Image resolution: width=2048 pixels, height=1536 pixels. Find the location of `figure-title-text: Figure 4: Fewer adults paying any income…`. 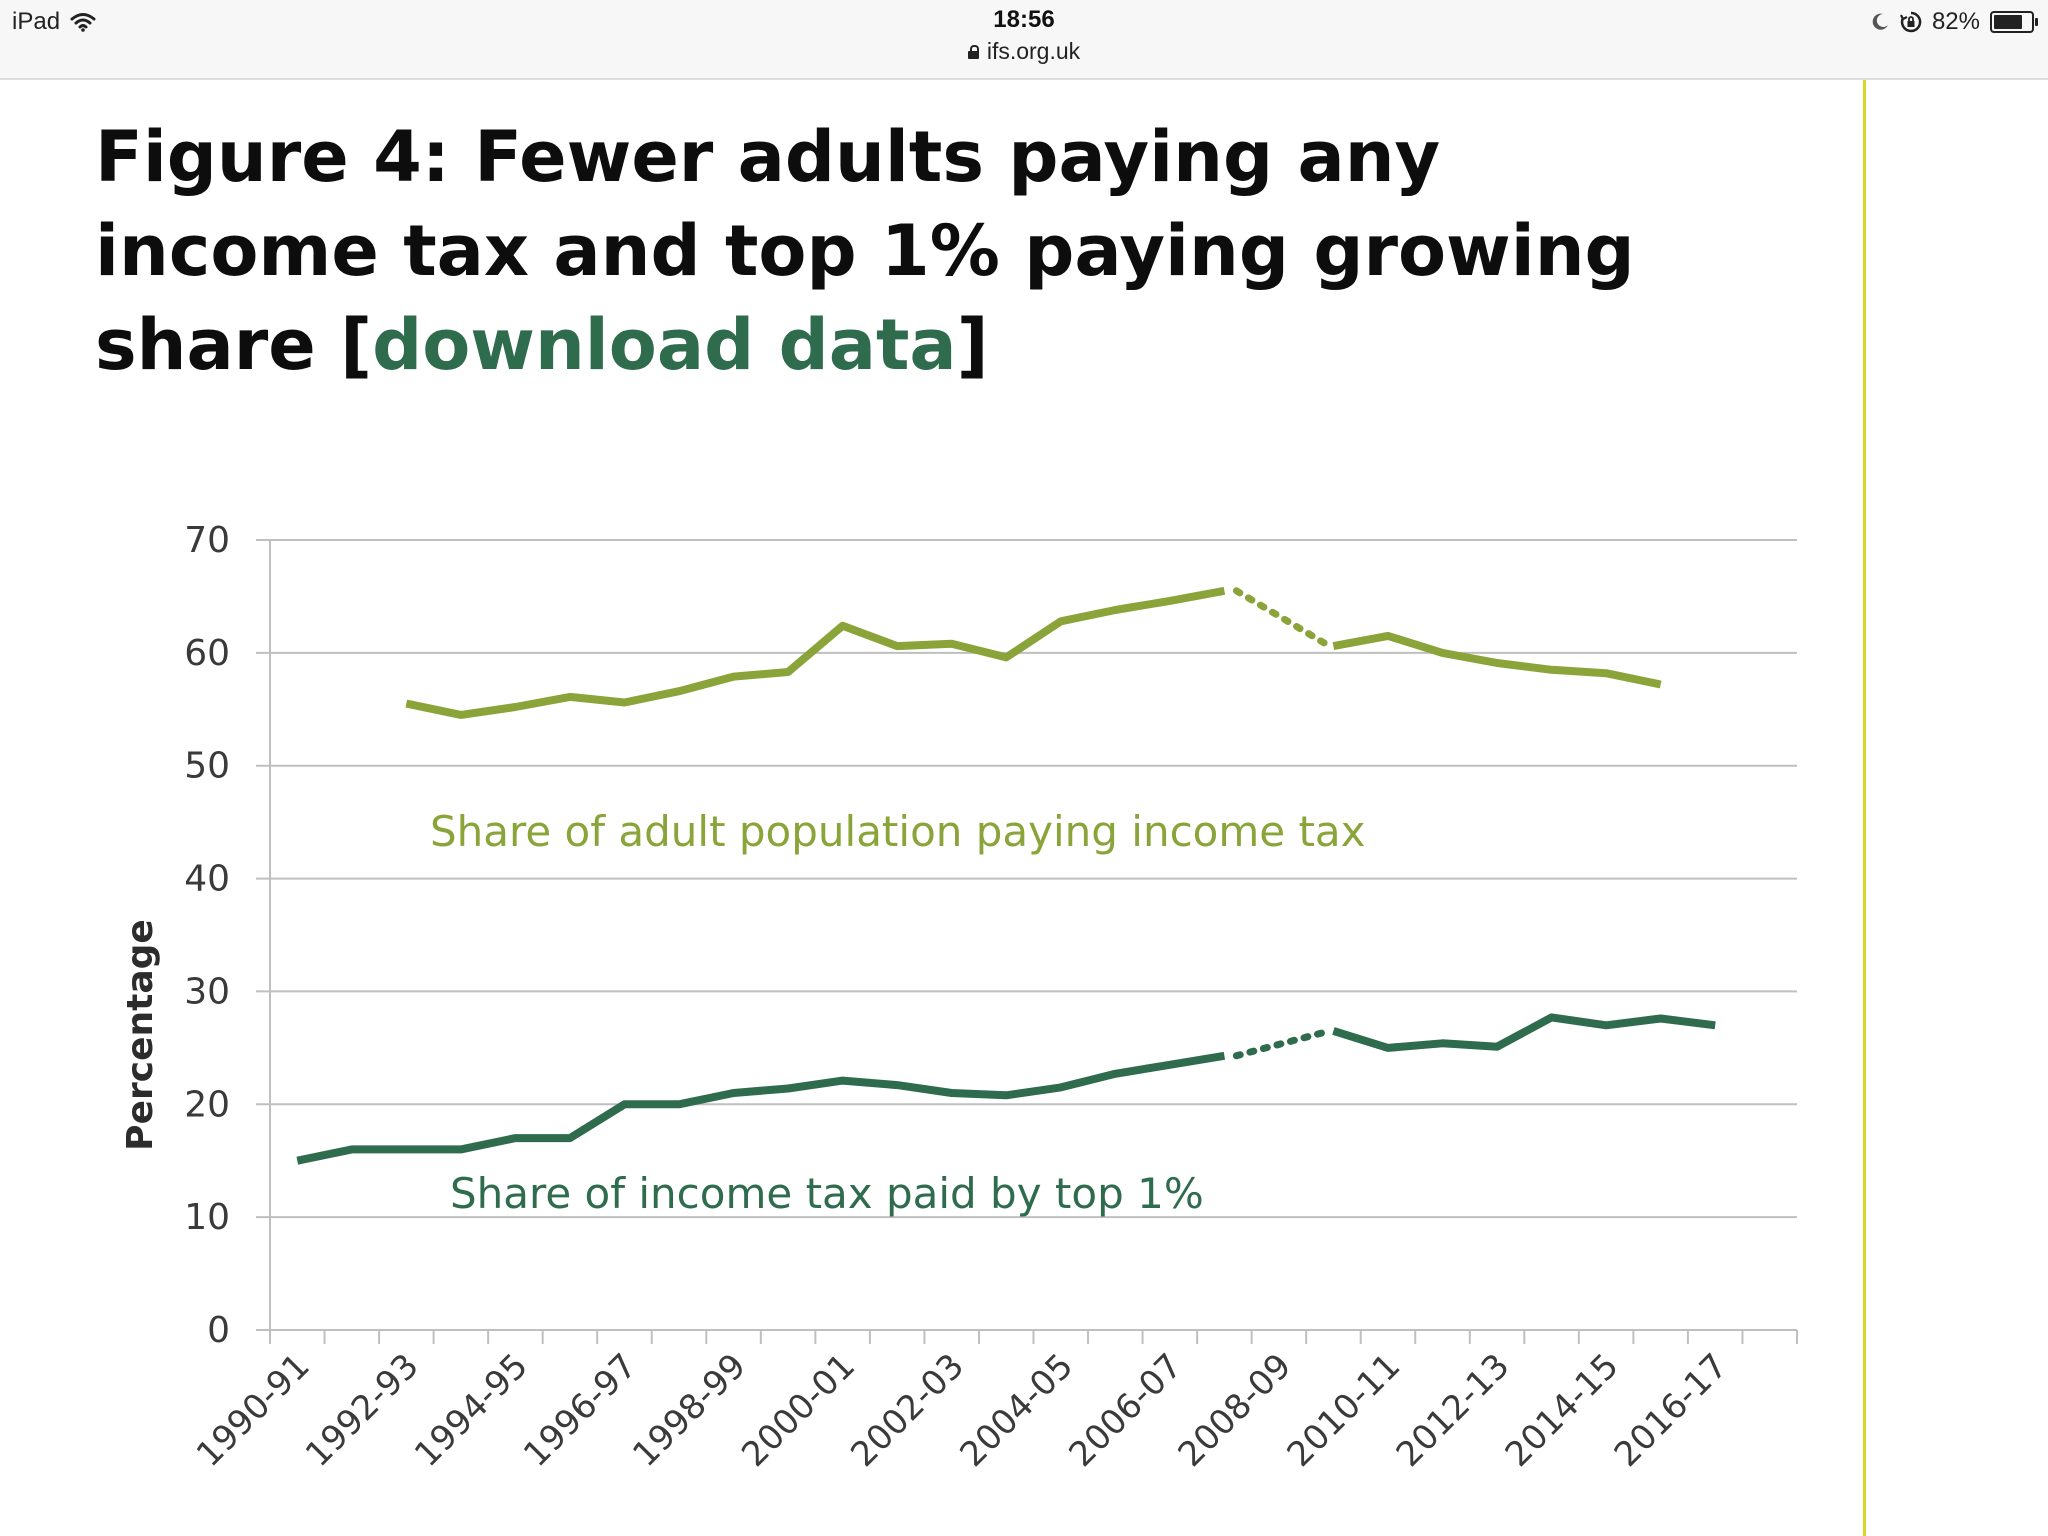

figure-title-text: Figure 4: Fewer adults paying any income… is located at coordinates (865, 251).